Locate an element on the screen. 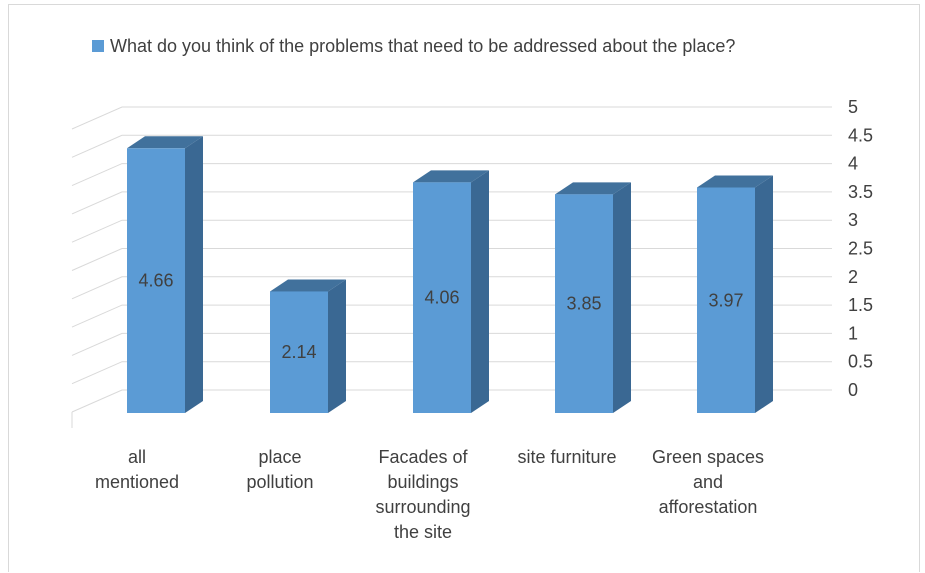 The image size is (925, 573). x-tick-label: place pollution is located at coordinates (279, 469).